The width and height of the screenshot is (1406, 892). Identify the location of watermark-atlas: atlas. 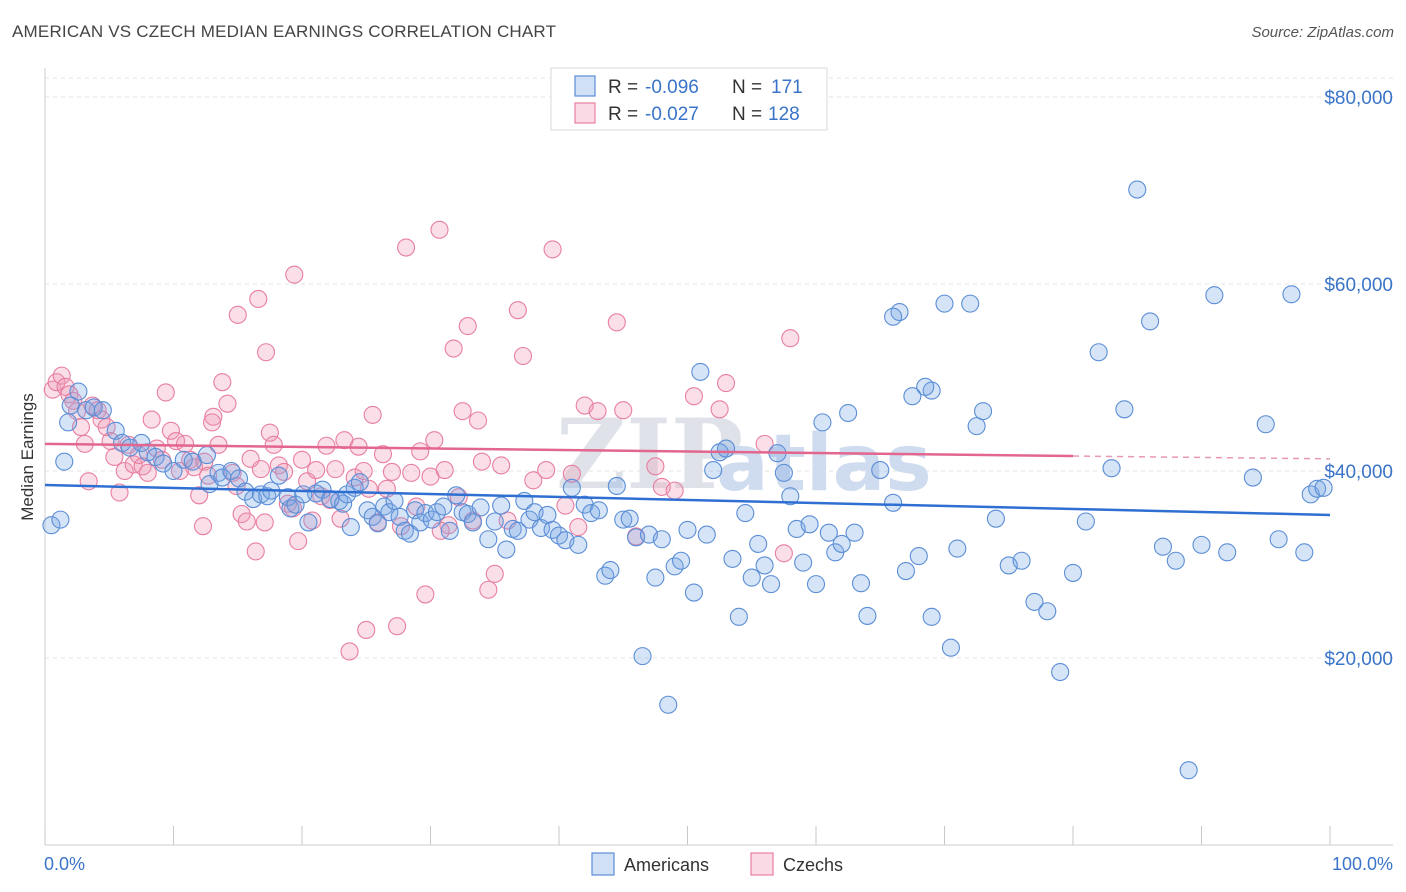
(824, 464).